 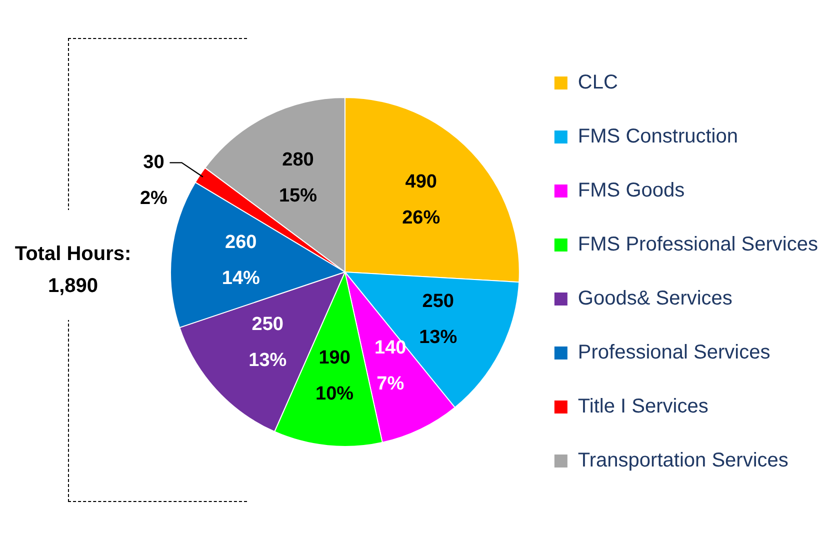 What do you see at coordinates (674, 353) in the screenshot?
I see `legend-label: Professional Services` at bounding box center [674, 353].